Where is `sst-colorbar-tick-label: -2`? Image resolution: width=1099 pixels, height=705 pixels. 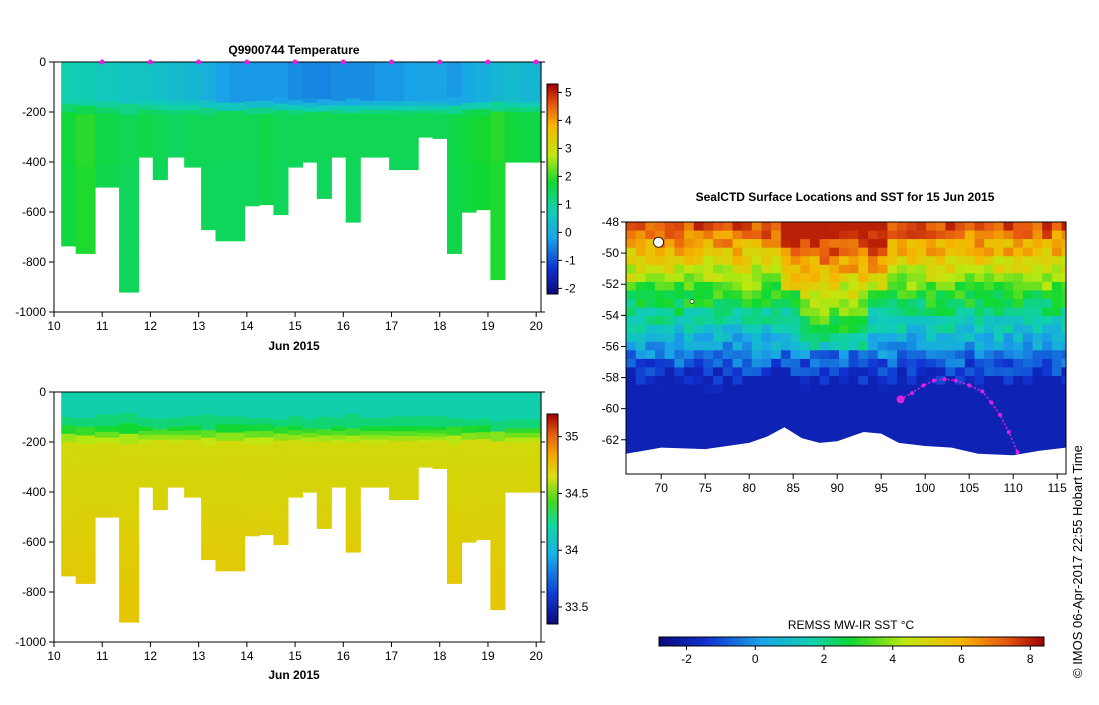
sst-colorbar-tick-label: -2 is located at coordinates (686, 659).